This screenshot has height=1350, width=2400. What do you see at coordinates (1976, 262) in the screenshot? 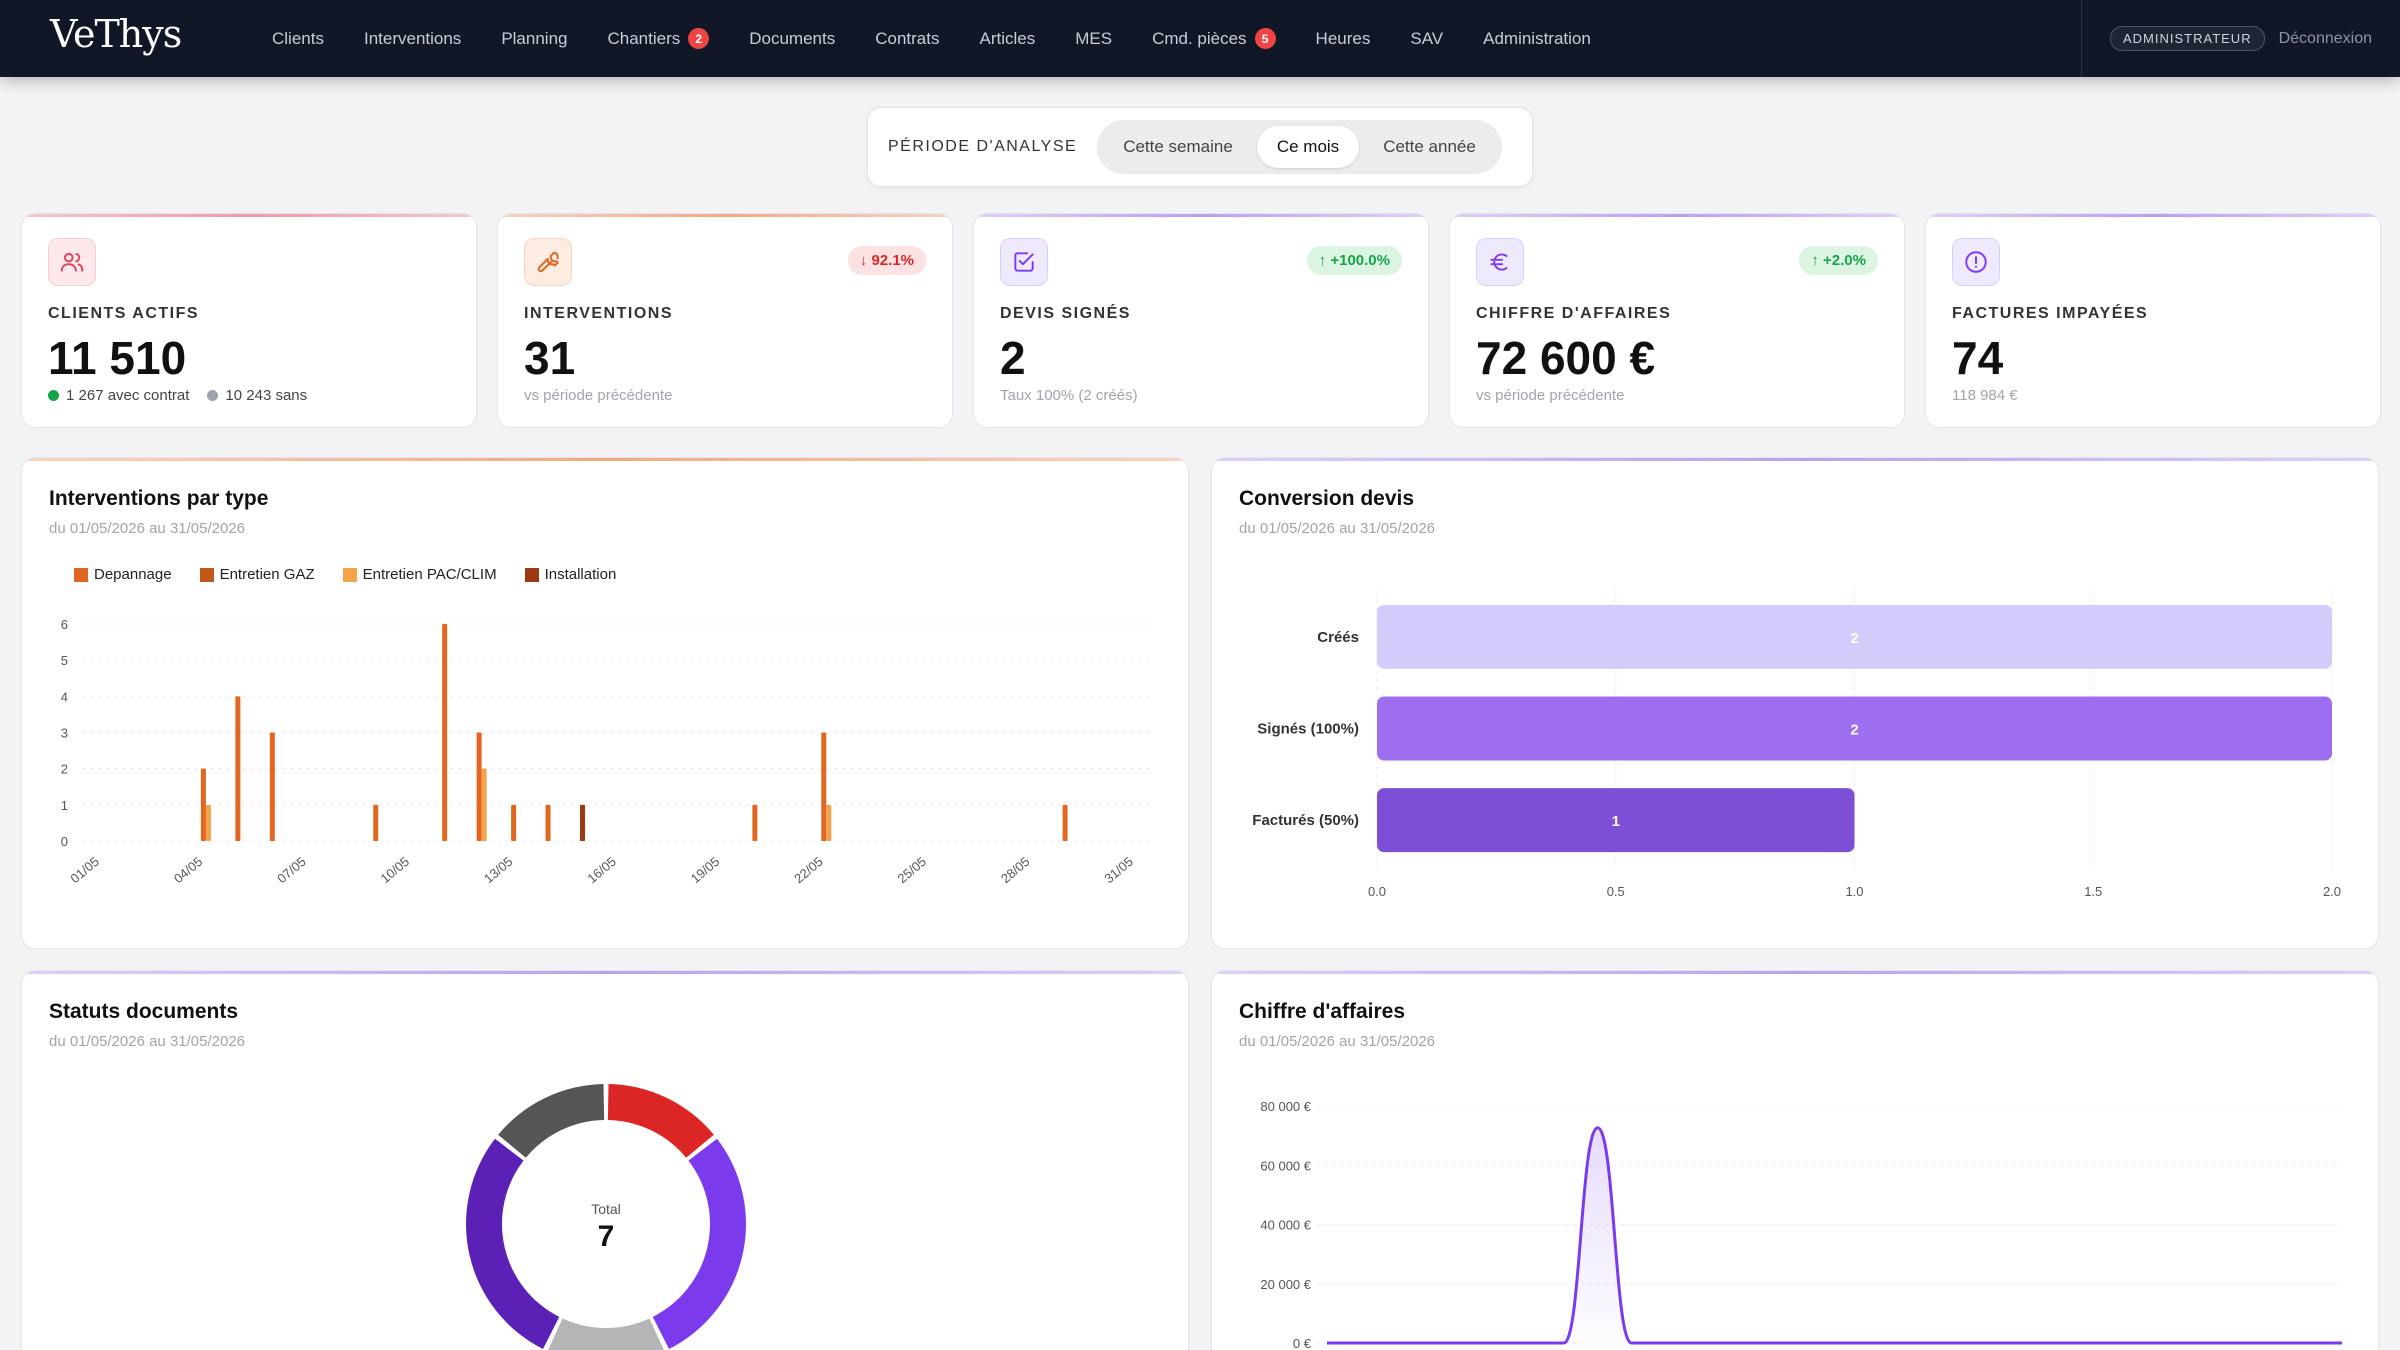
I see `alert-circle-icon` at bounding box center [1976, 262].